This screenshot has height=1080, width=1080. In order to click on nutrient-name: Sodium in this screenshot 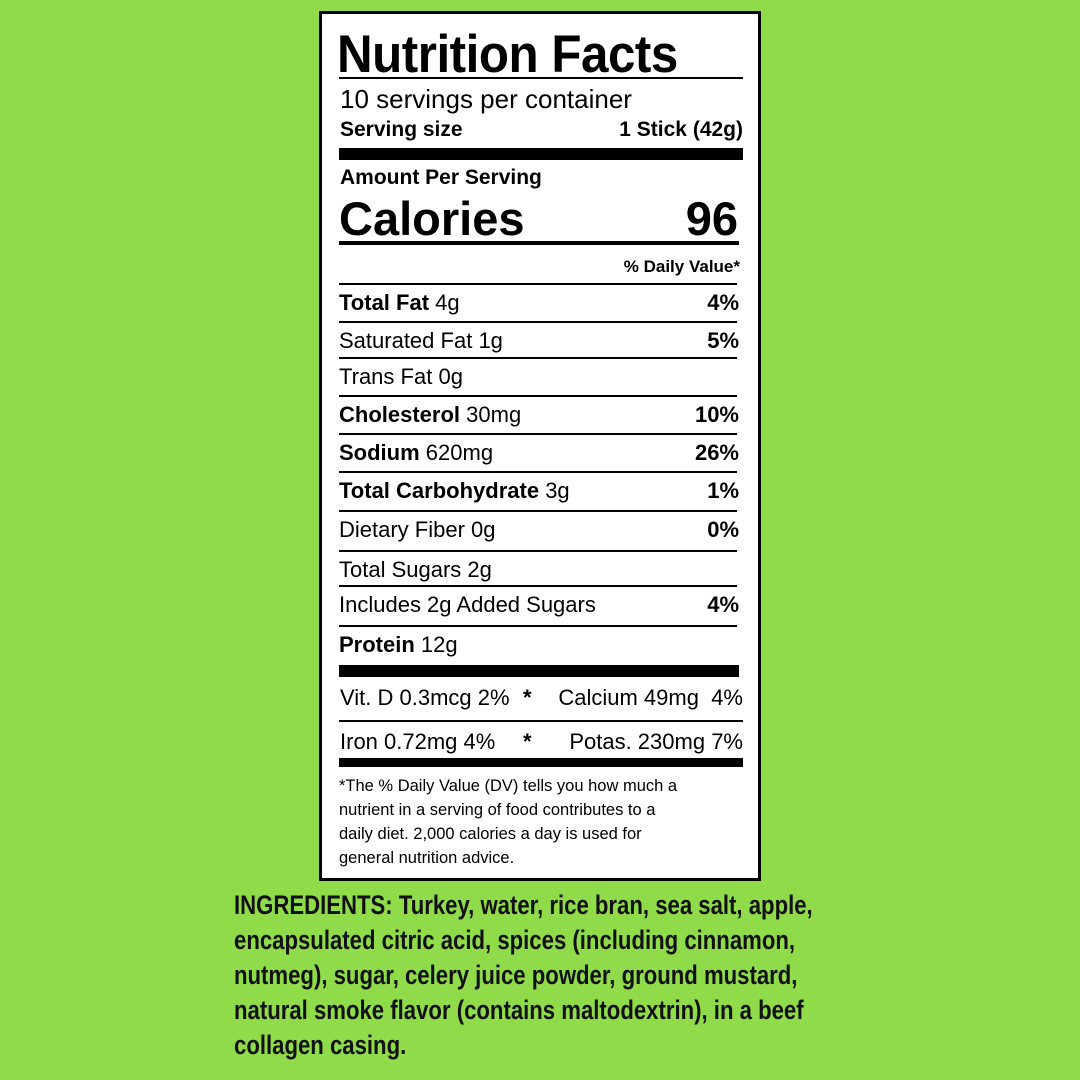, I will do `click(379, 452)`.